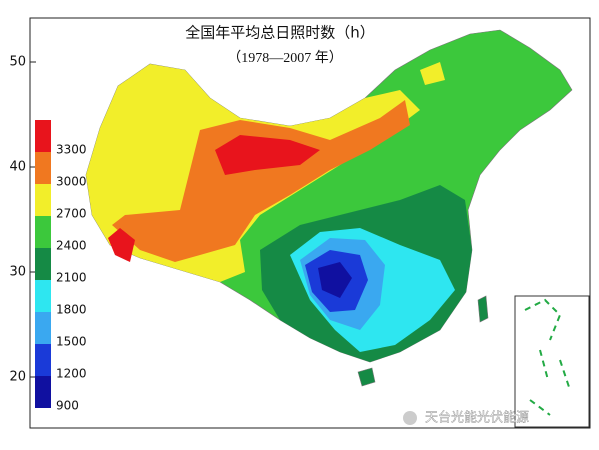 The image size is (599, 450). Describe the element at coordinates (366, 377) in the screenshot. I see `hainan` at that location.